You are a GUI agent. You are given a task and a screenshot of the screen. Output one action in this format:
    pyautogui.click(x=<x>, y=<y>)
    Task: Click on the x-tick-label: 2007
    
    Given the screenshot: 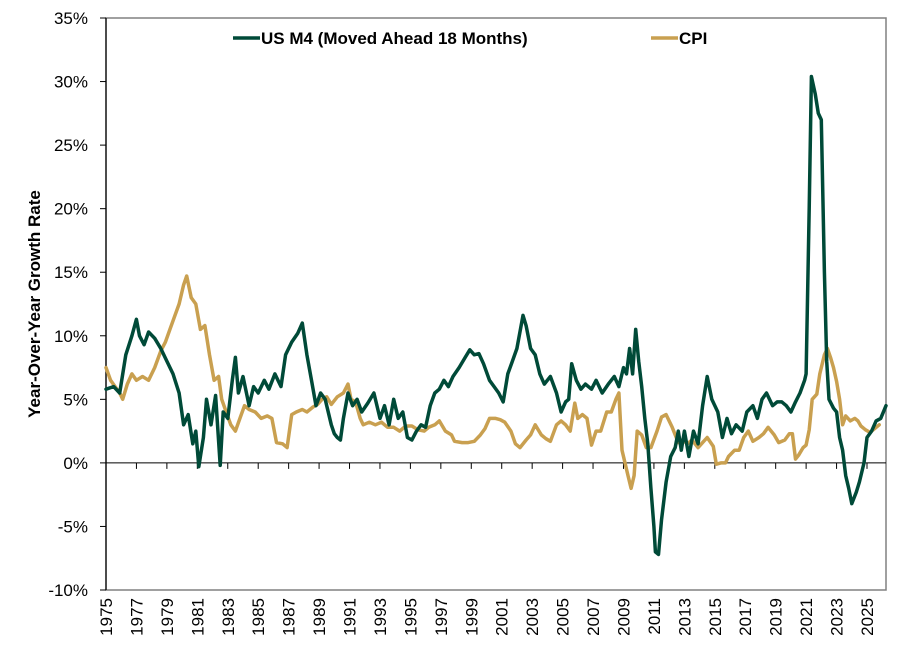 What is the action you would take?
    pyautogui.click(x=593, y=617)
    